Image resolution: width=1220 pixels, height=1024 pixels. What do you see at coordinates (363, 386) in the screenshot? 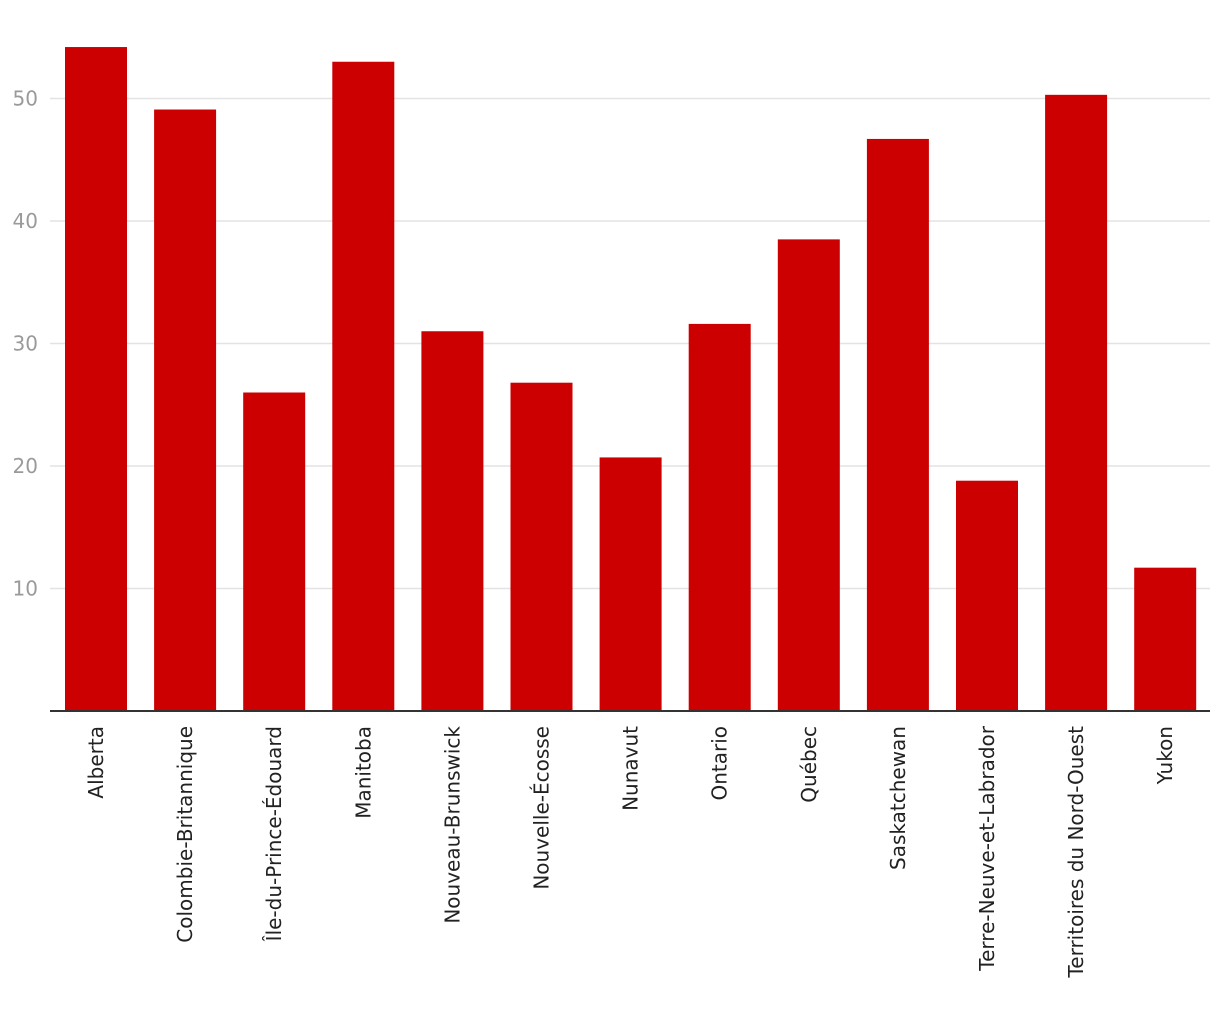
I see `bar-manitoba` at bounding box center [363, 386].